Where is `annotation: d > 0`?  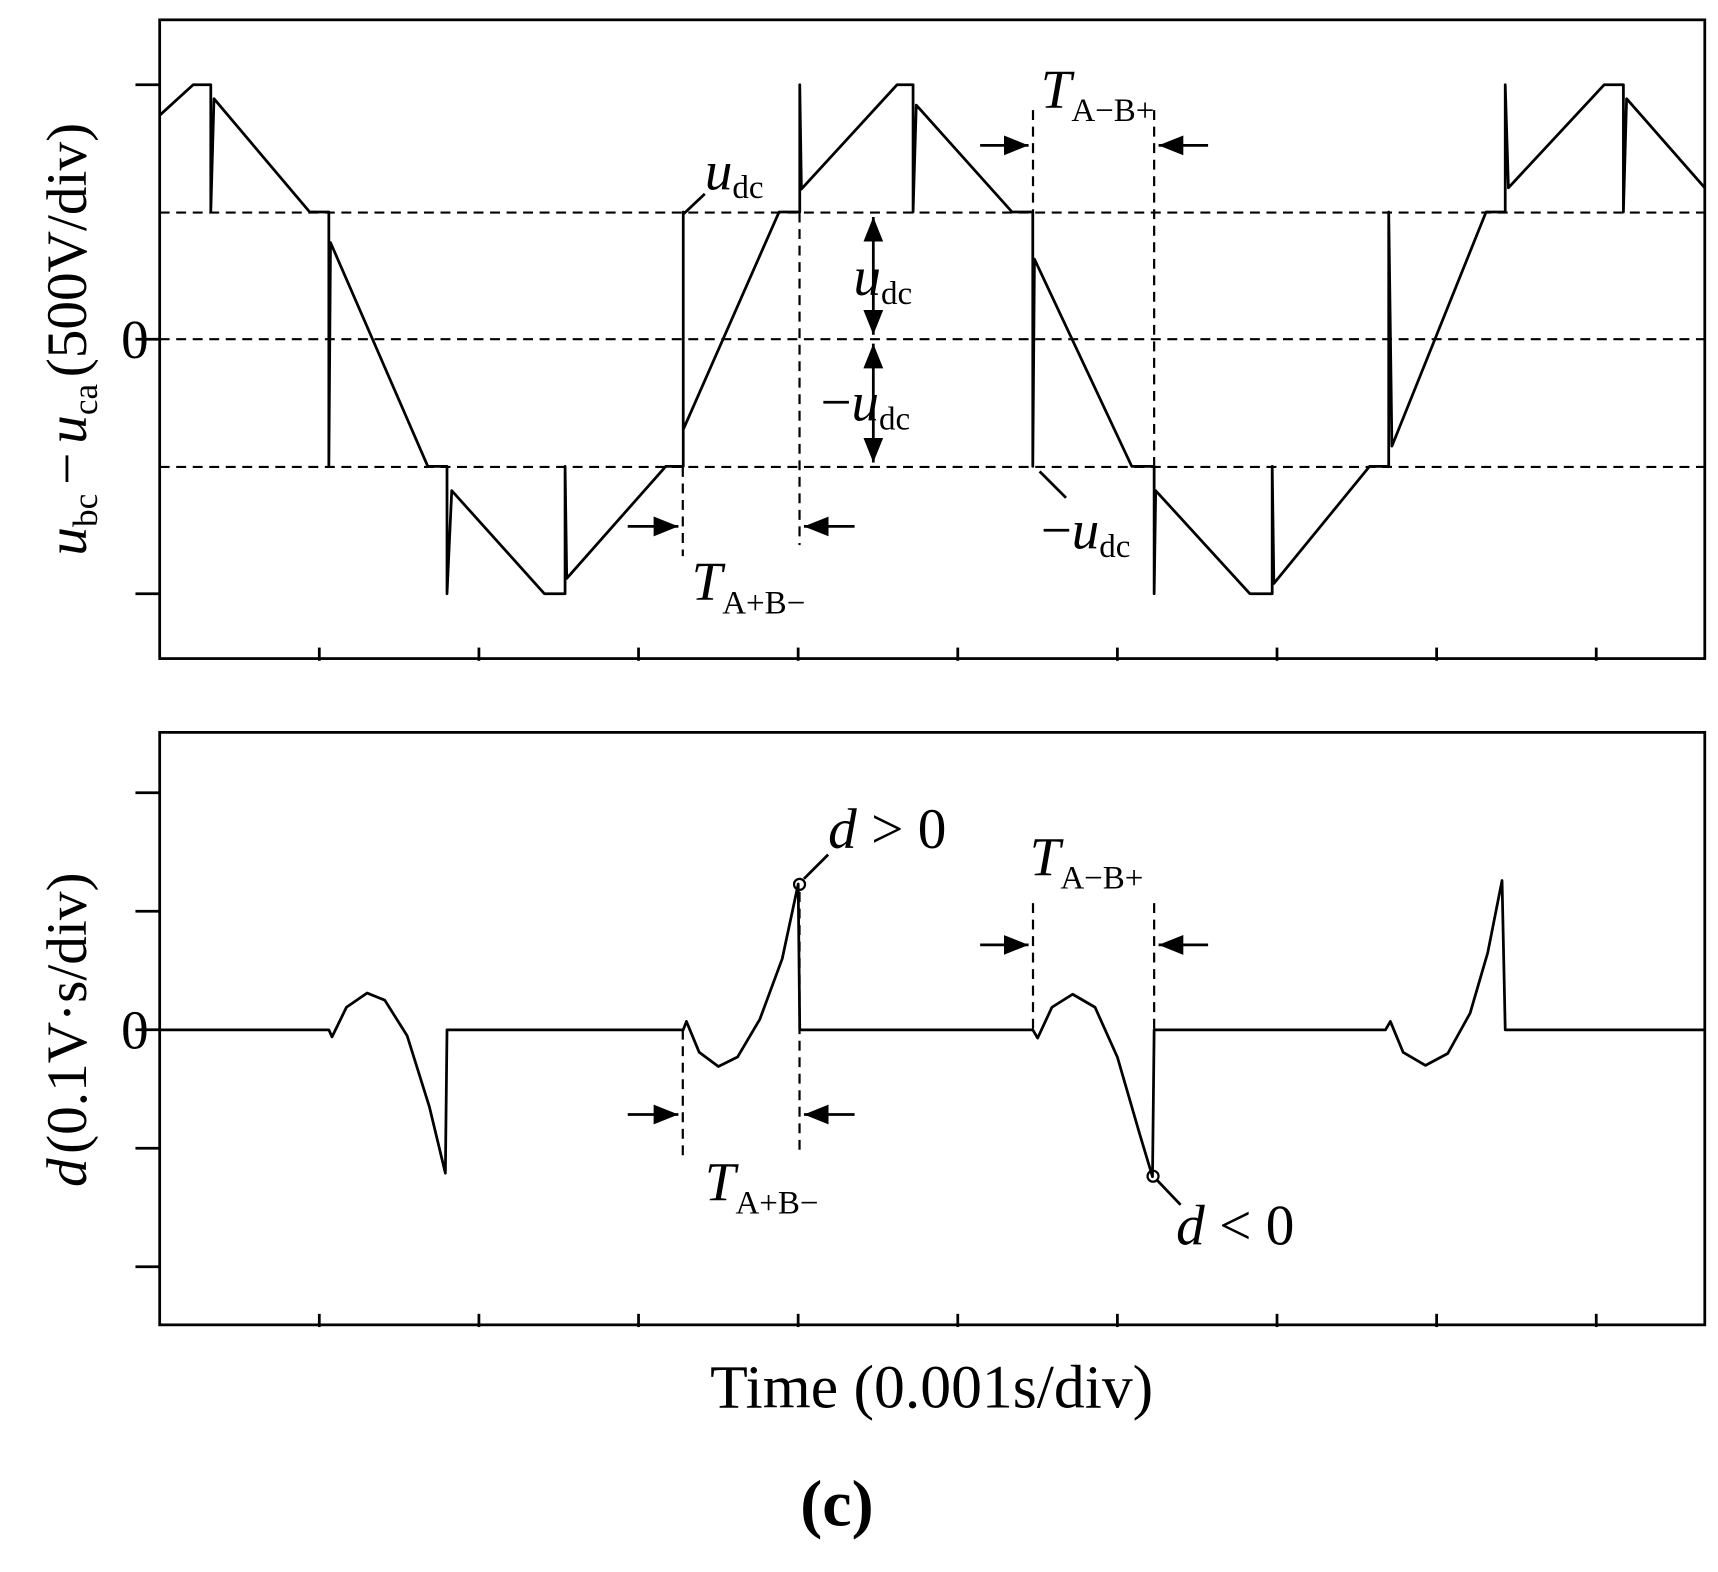 annotation: d > 0 is located at coordinates (887, 829).